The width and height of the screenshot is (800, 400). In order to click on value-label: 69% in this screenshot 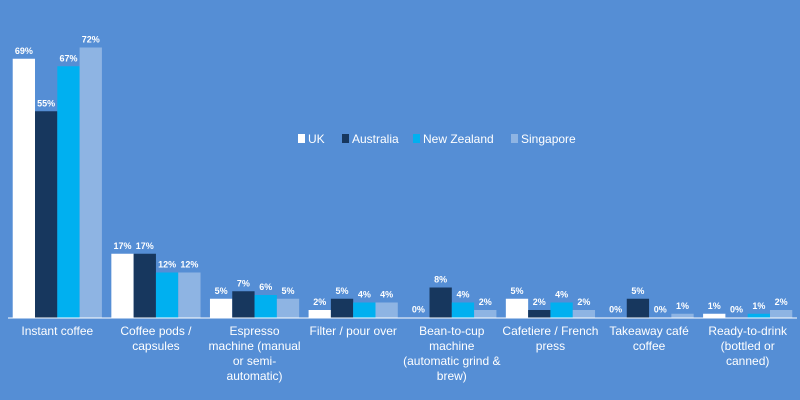, I will do `click(24, 51)`.